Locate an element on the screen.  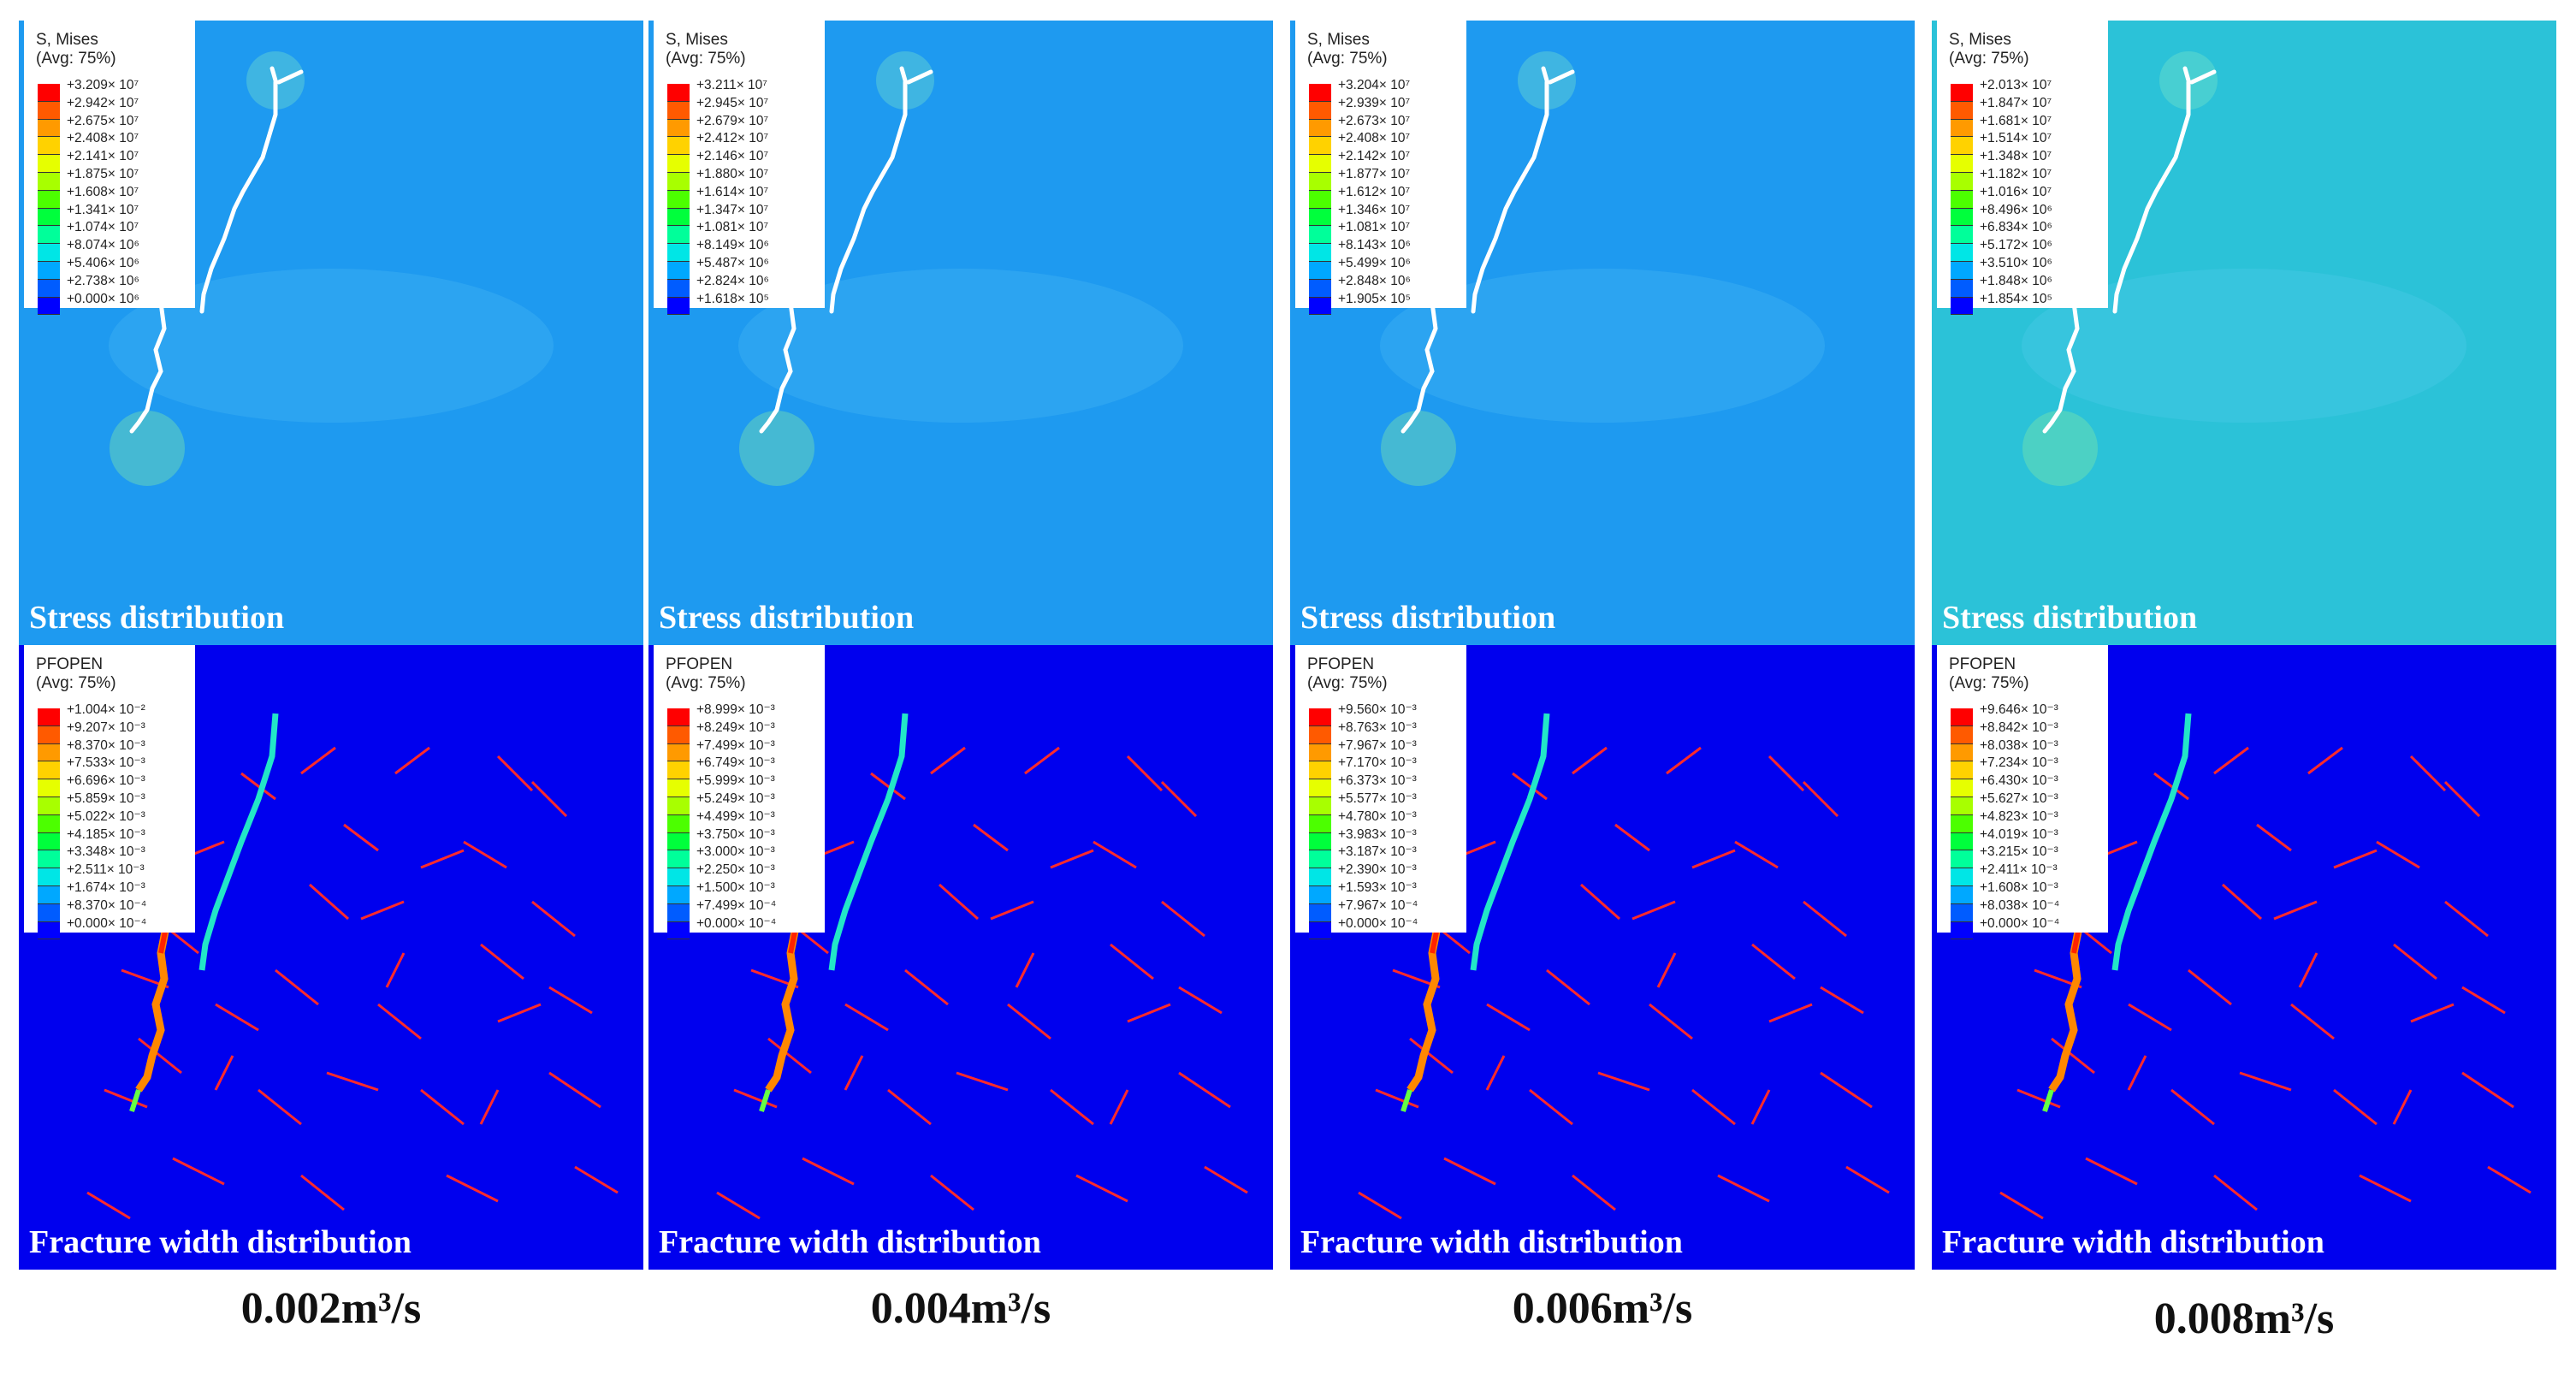
legend-value: +3.204× 10⁷ is located at coordinates (1374, 85).